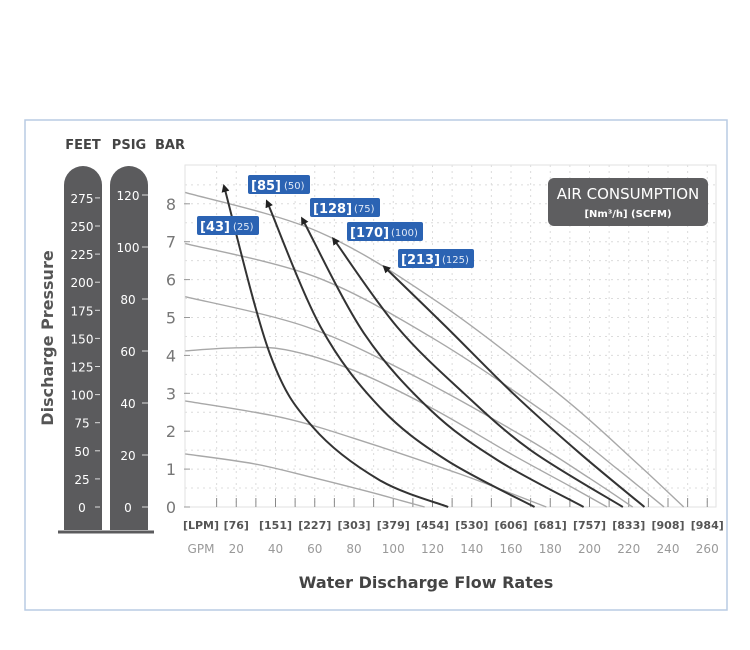 This screenshot has width=750, height=650. What do you see at coordinates (707, 525) in the screenshot?
I see `x-tick-label-lpm: [984]` at bounding box center [707, 525].